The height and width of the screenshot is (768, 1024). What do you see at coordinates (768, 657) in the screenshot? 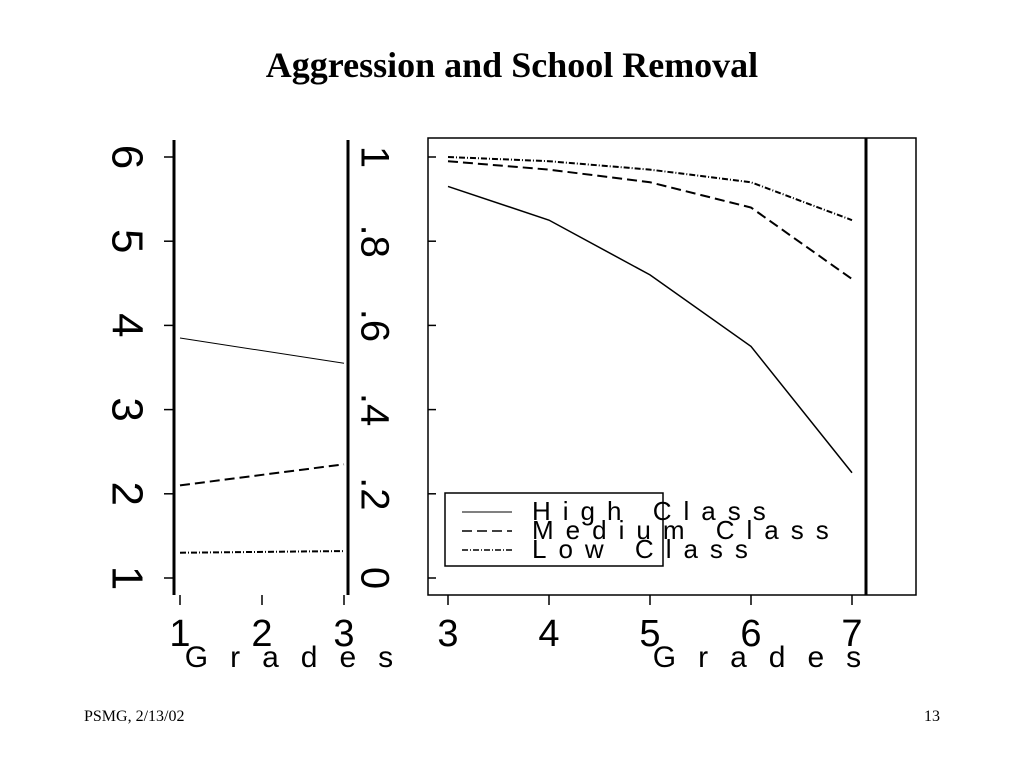
I see `right-x-axis-label: Grades` at bounding box center [768, 657].